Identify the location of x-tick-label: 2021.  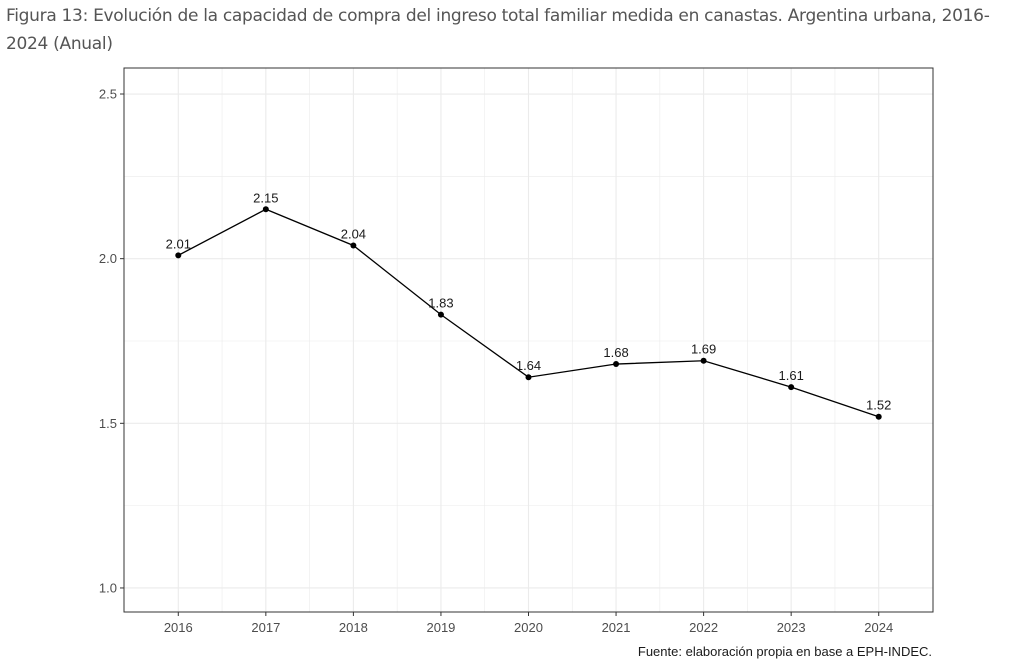
(616, 627).